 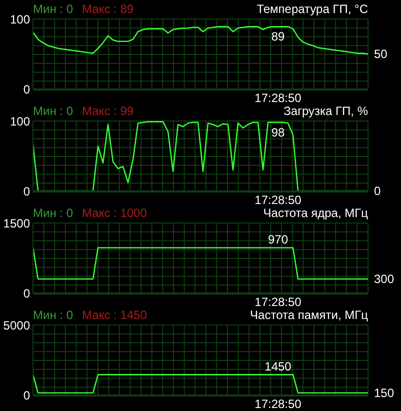 What do you see at coordinates (278, 37) in the screenshot?
I see `data-label: 89` at bounding box center [278, 37].